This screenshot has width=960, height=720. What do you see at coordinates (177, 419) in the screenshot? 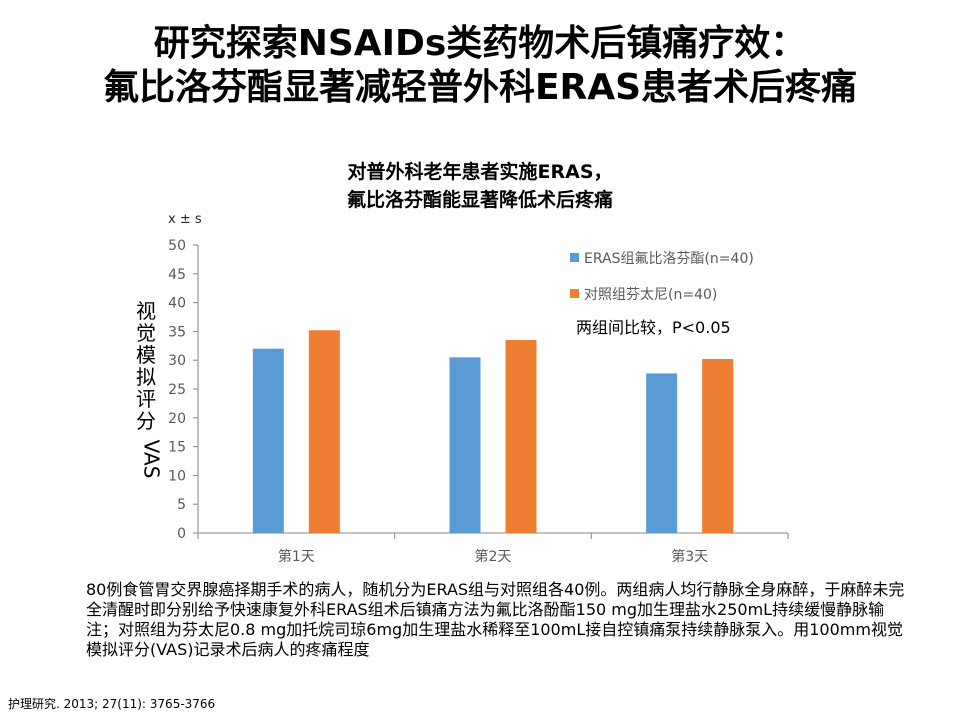
I see `y-tick-label: 20` at bounding box center [177, 419].